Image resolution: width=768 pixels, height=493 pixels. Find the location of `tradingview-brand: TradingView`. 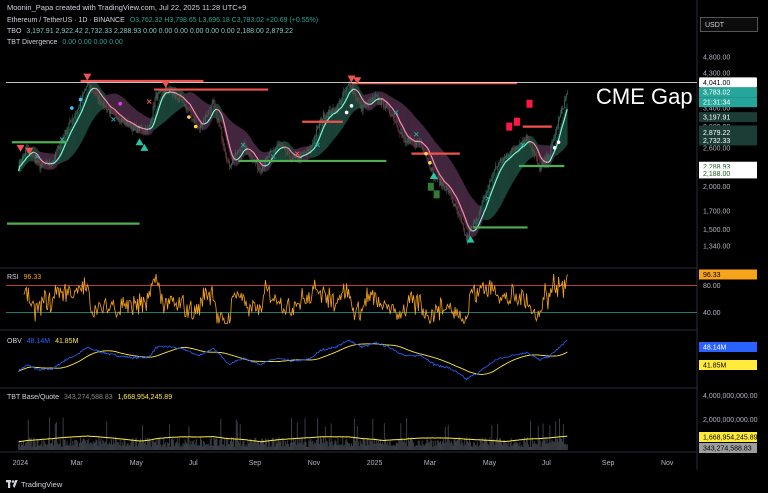

tradingview-brand: TradingView is located at coordinates (34, 484).